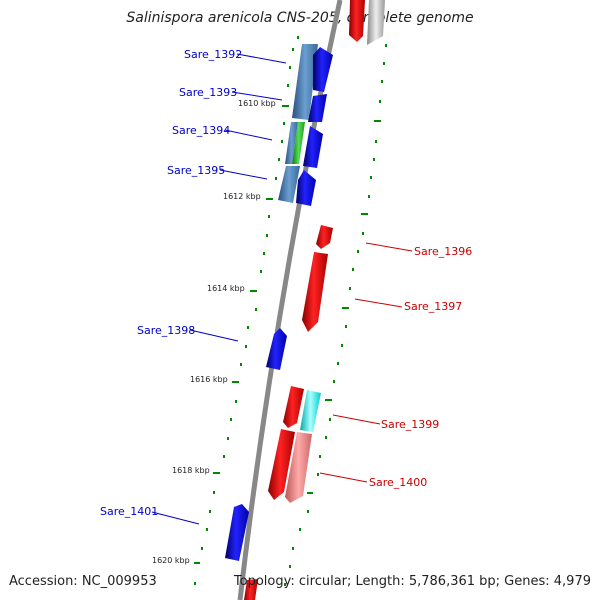 The image size is (600, 600). Describe the element at coordinates (257, 103) in the screenshot. I see `kbp-label-1610: 1610 kbp` at that location.